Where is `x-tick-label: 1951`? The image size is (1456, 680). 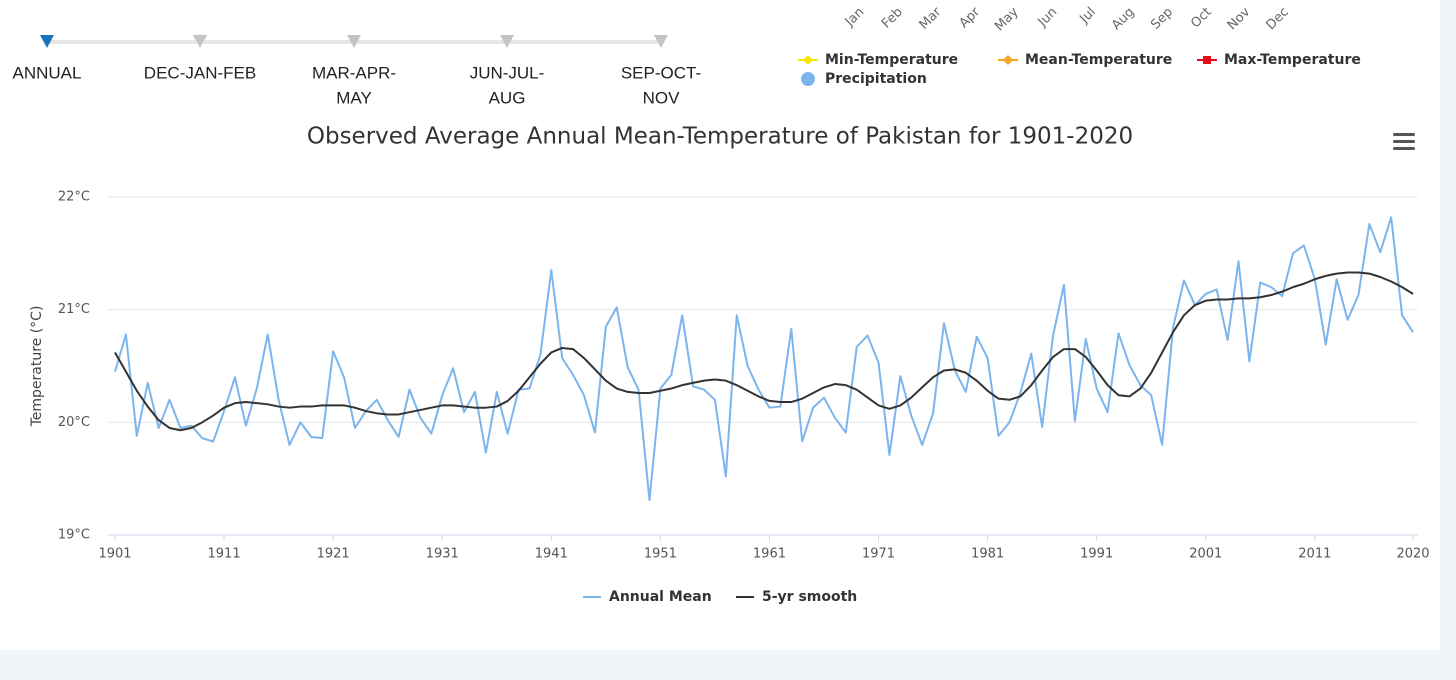
x-tick-label: 1951 is located at coordinates (660, 554).